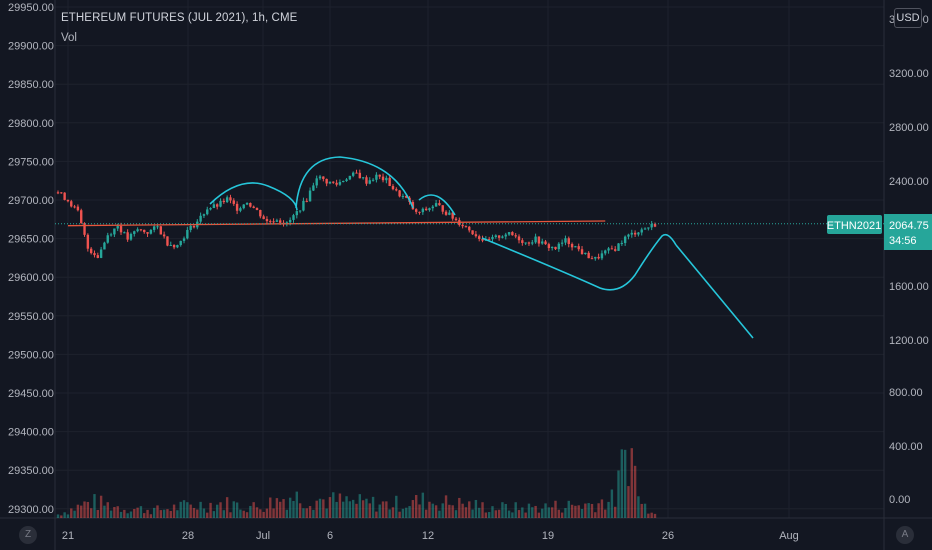 The height and width of the screenshot is (550, 932). I want to click on symbol-title: ETHEREUM FUTURES (JUL 2021), 1h, CME, so click(179, 18).